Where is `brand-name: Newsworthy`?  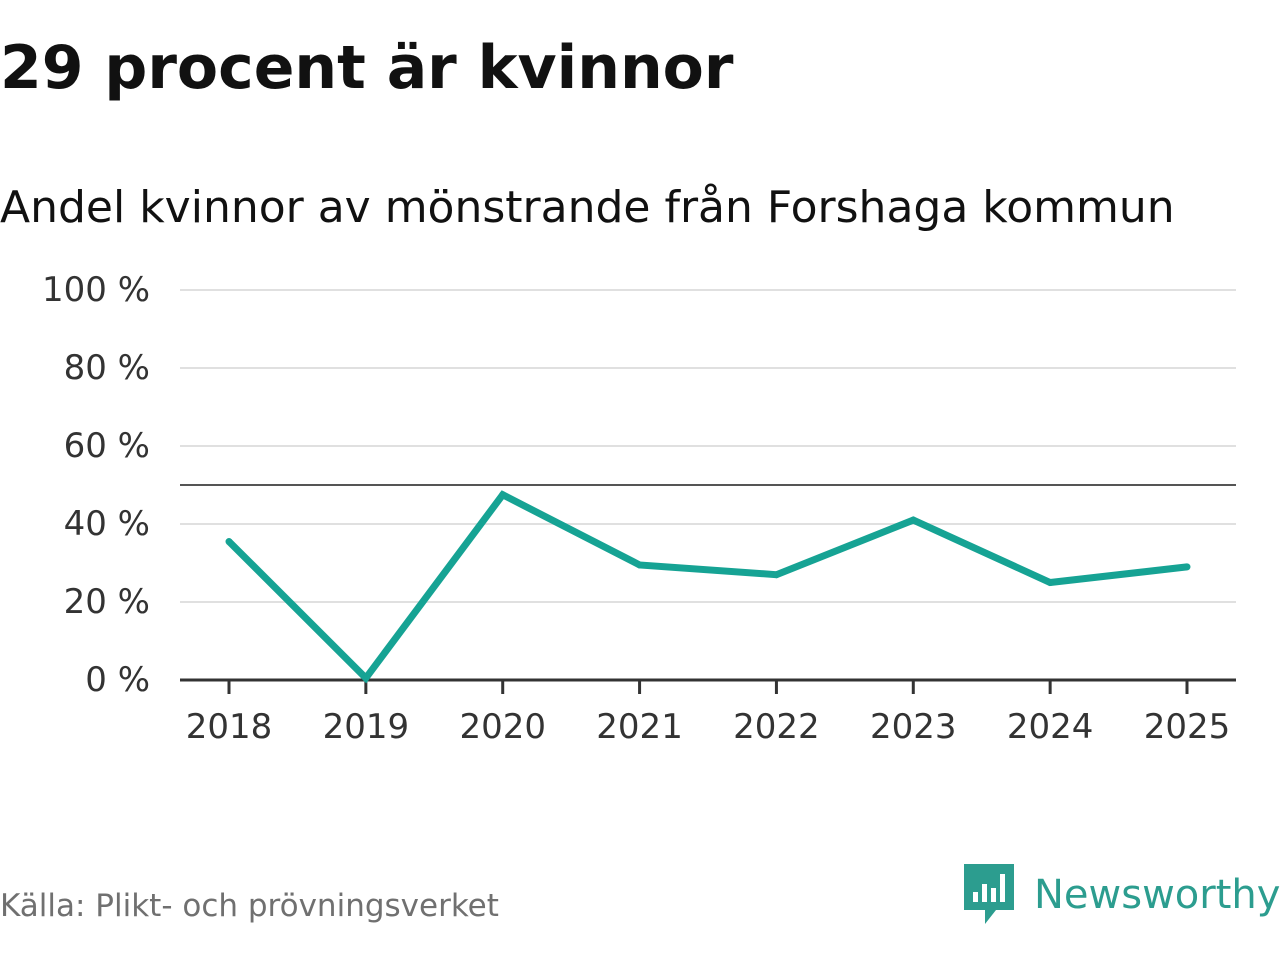 brand-name: Newsworthy is located at coordinates (1157, 895).